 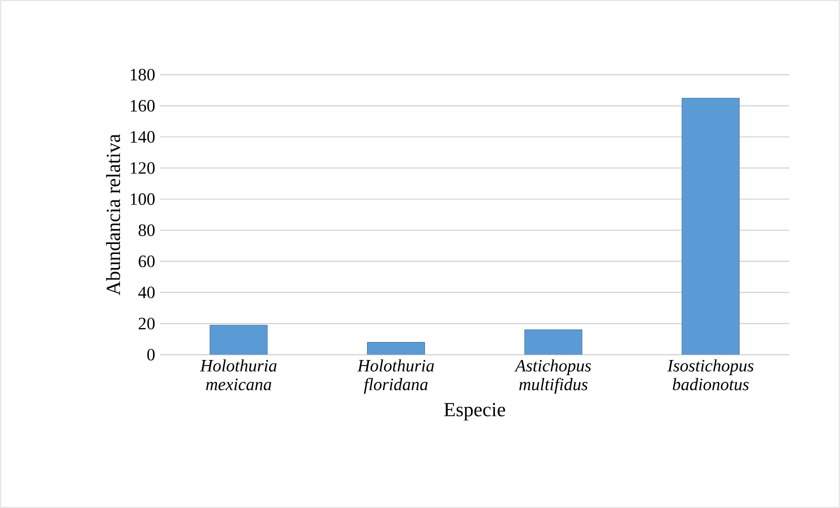 I want to click on y-tick-label: 60, so click(x=146, y=261).